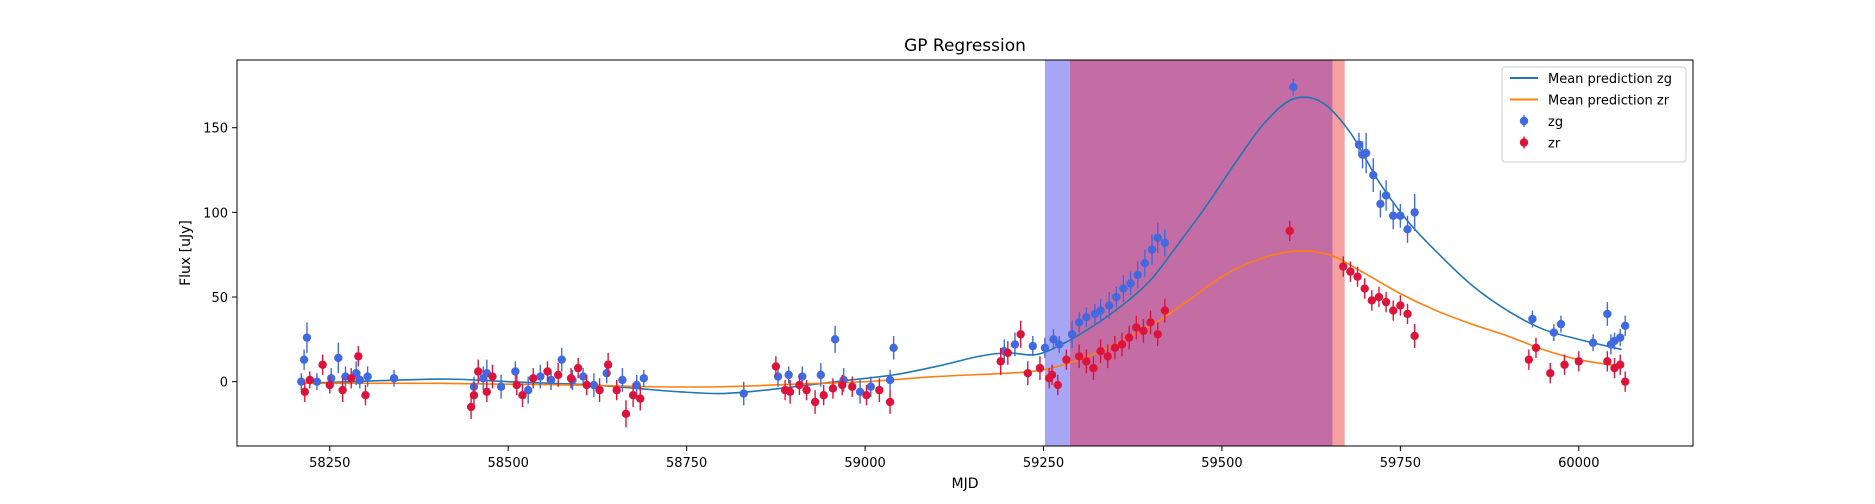  I want to click on x-tick-label: 58750, so click(686, 463).